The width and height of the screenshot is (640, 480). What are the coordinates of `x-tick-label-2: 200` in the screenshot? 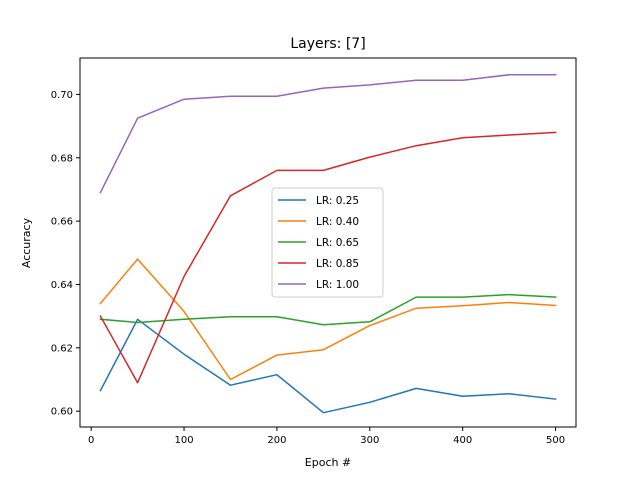 It's located at (276, 440).